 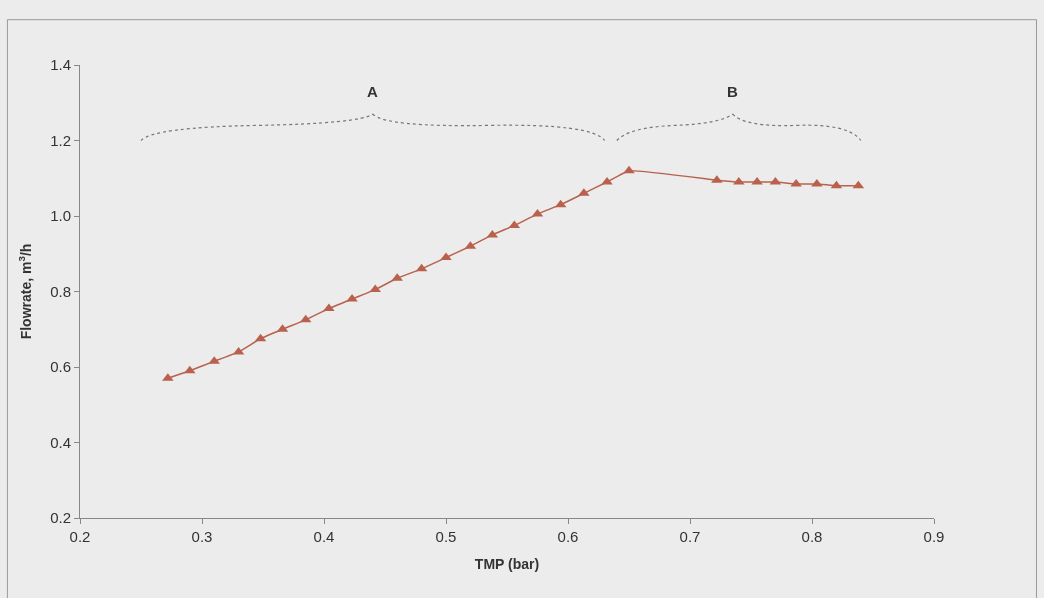 What do you see at coordinates (60, 442) in the screenshot?
I see `y-tick-label: 0.4` at bounding box center [60, 442].